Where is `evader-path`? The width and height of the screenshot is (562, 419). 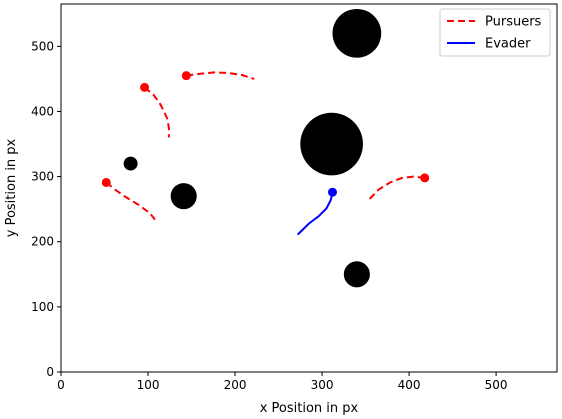
evader-path is located at coordinates (315, 213).